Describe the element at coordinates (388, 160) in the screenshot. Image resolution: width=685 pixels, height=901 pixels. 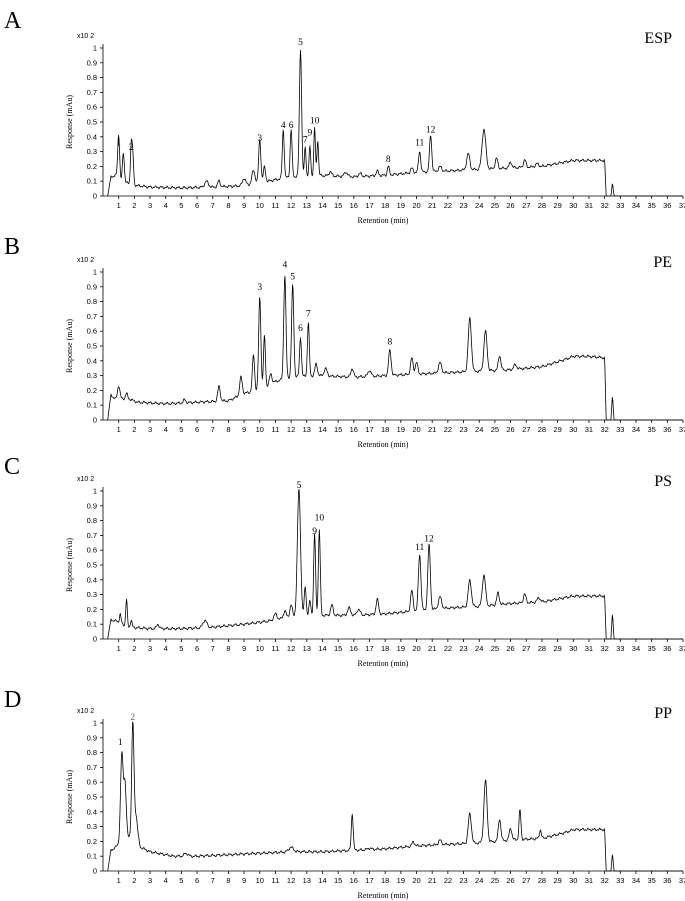
I see `panel-a-peak-label: 8` at that location.